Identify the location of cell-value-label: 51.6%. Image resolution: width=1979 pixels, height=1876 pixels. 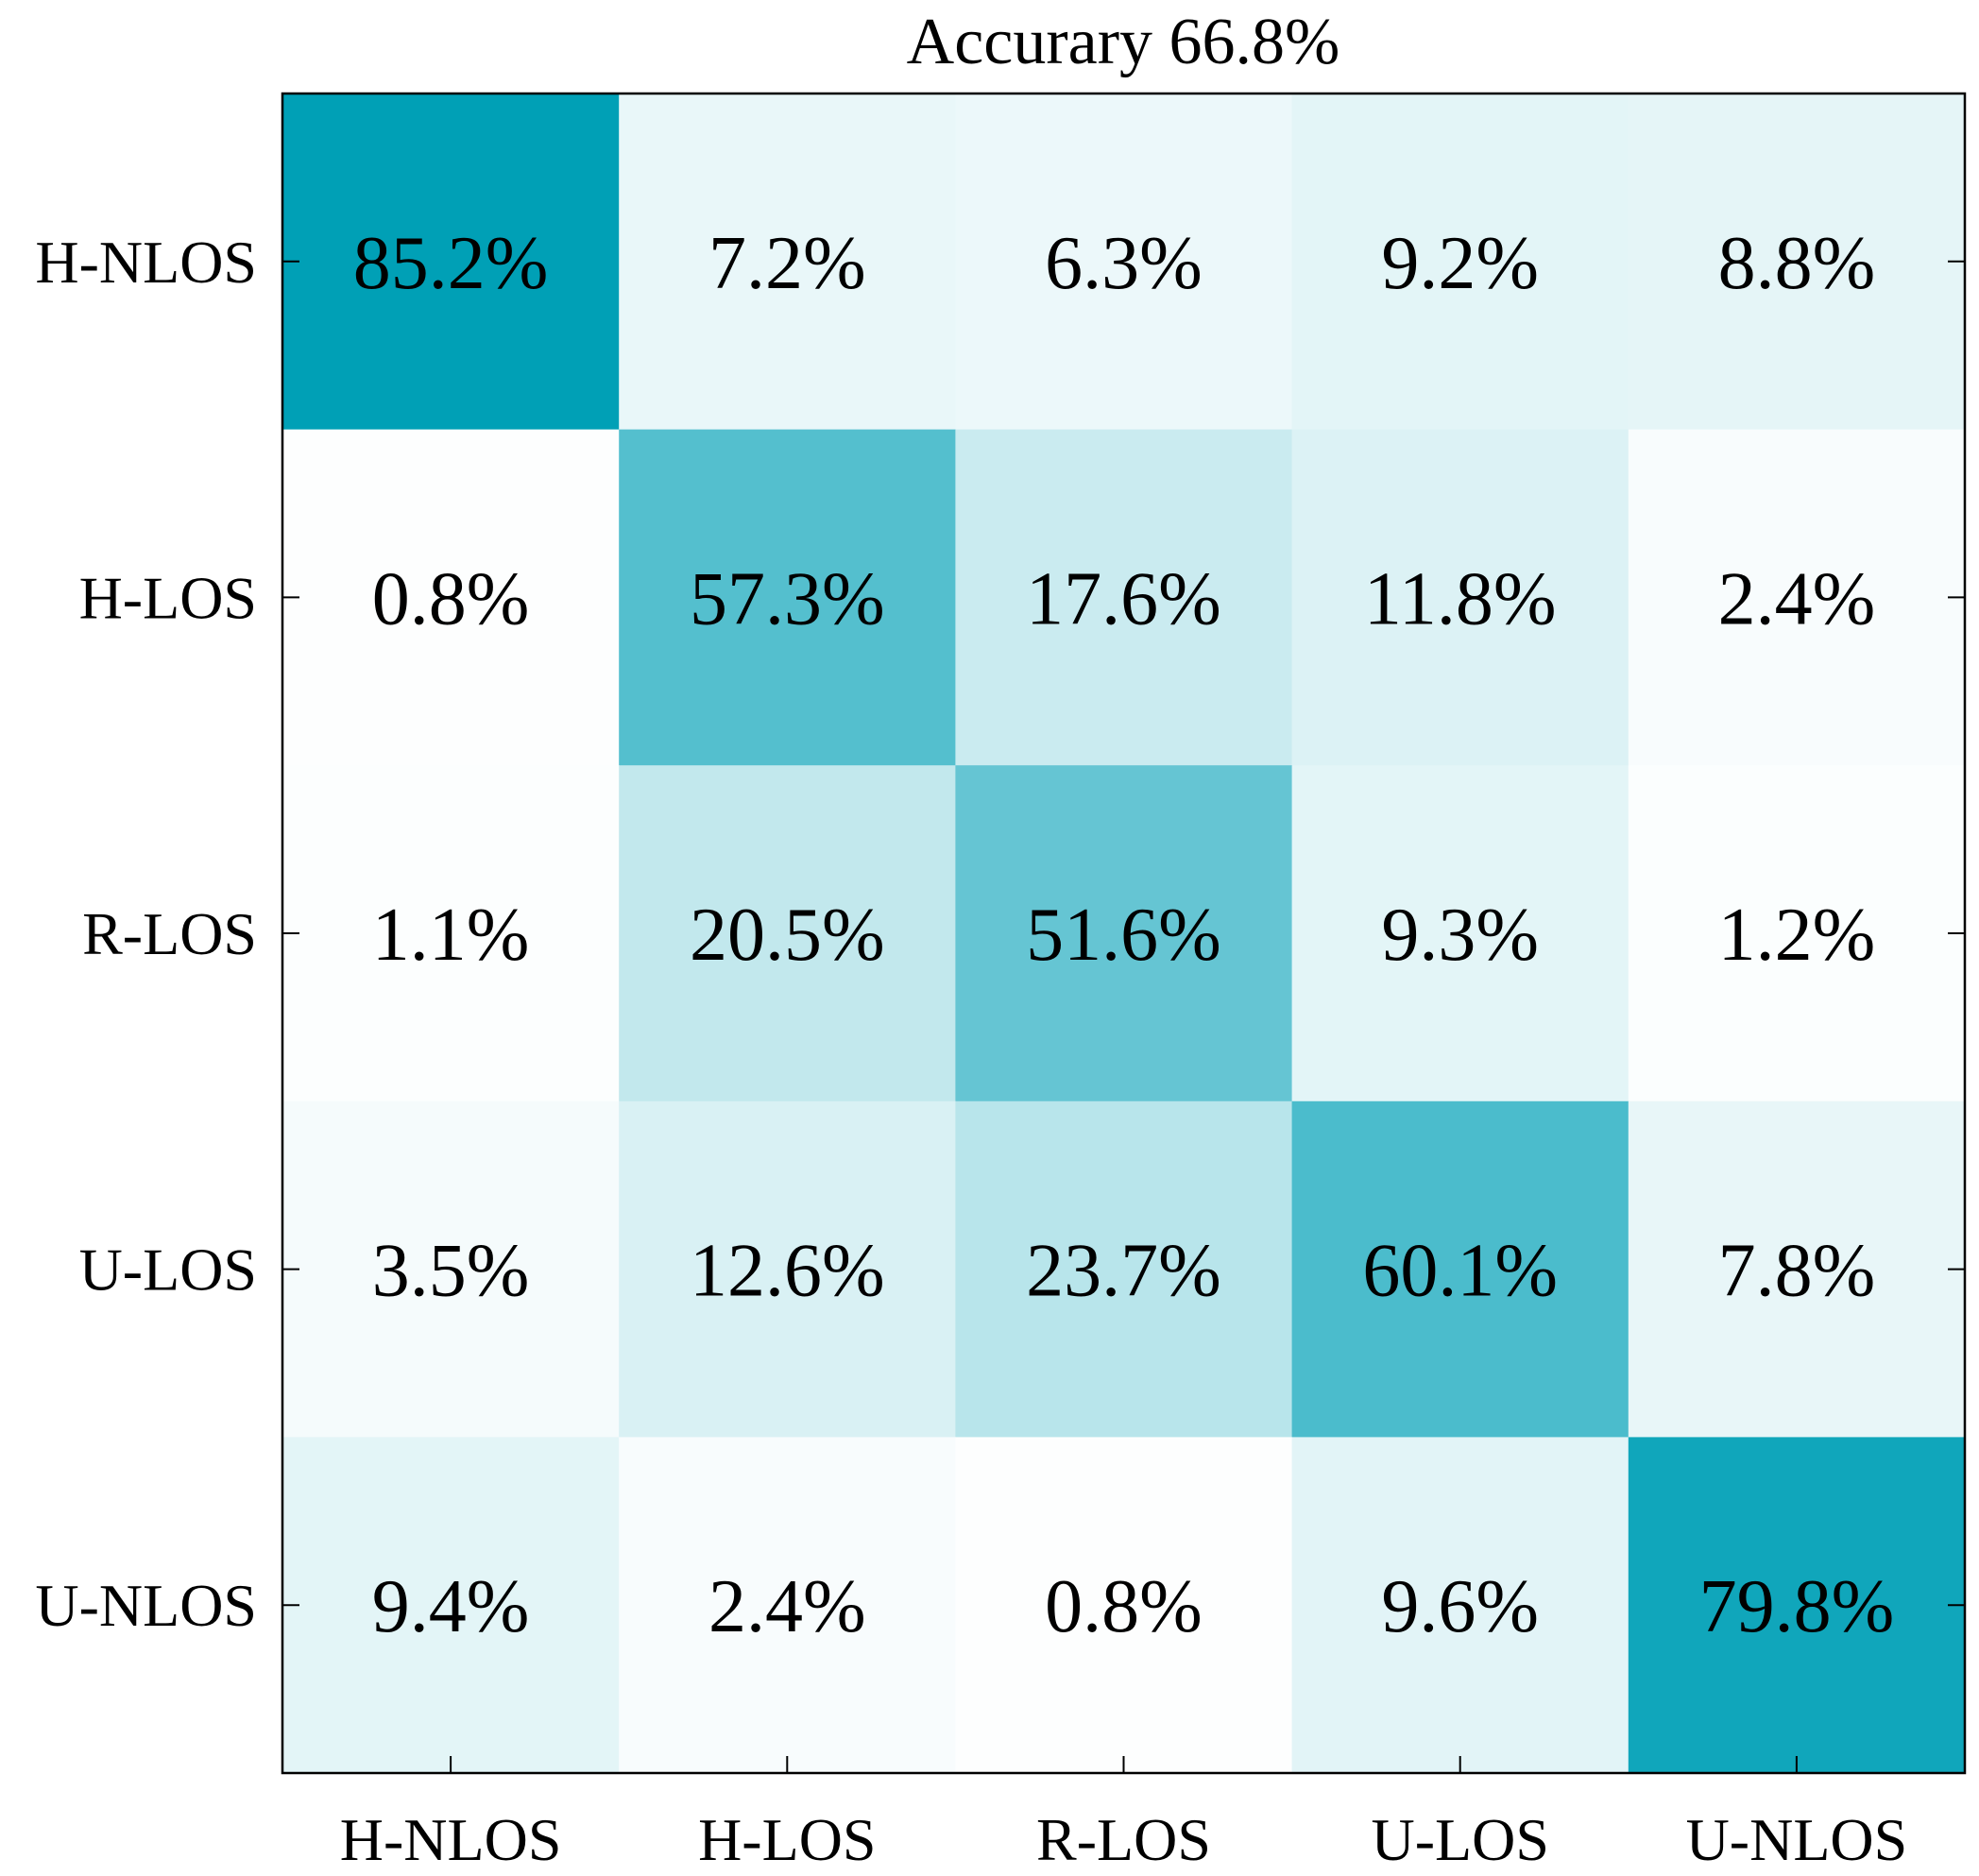
(1123, 935).